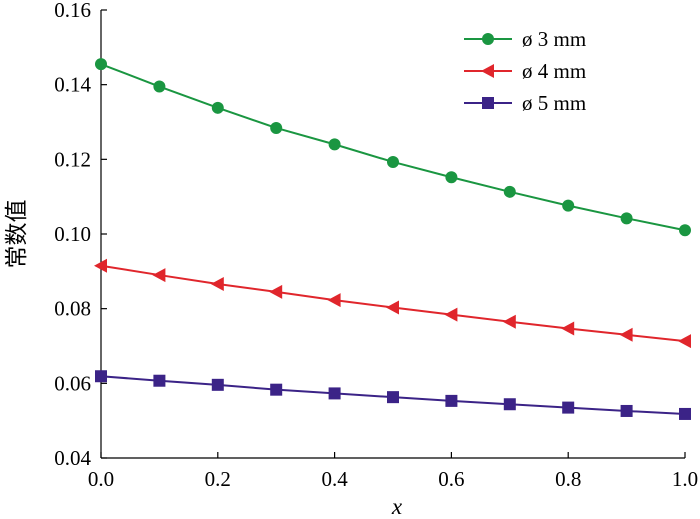  I want to click on series-line, so click(393, 303).